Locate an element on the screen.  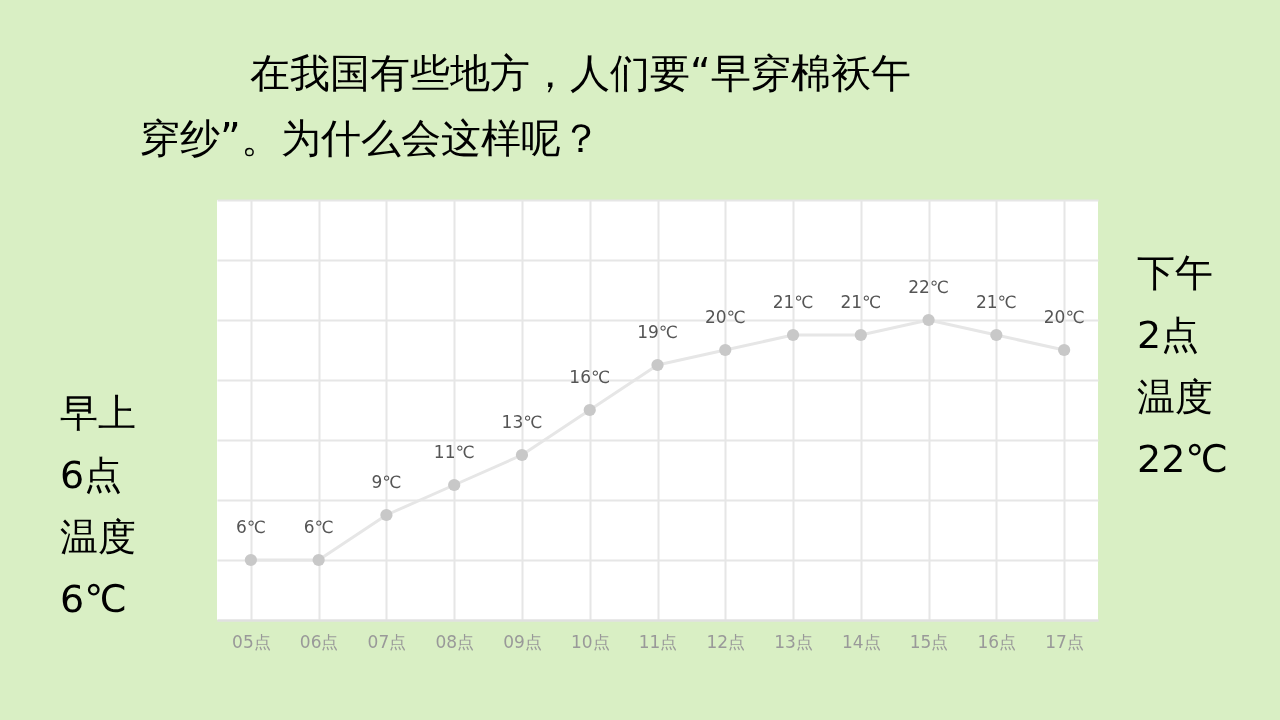
x-tick-label: 06点 is located at coordinates (319, 641).